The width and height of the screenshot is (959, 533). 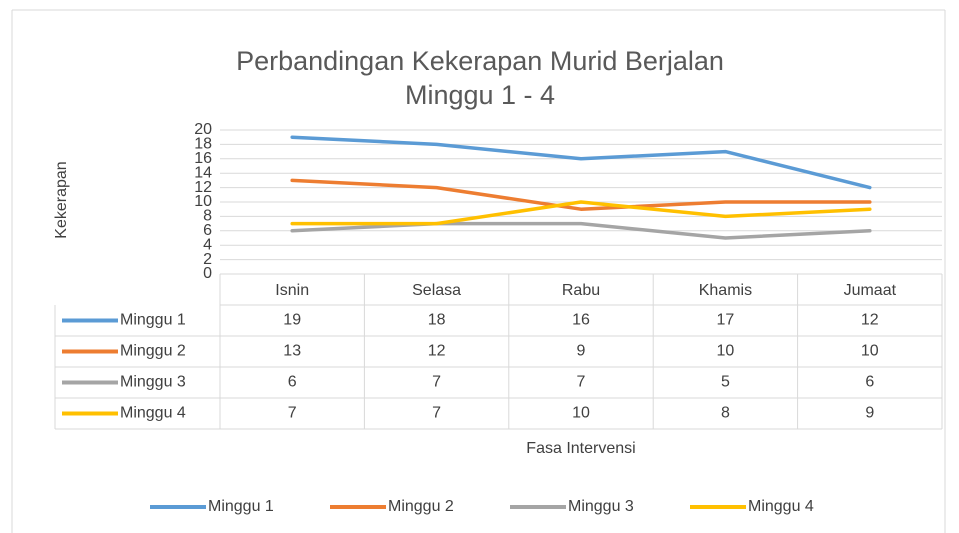 What do you see at coordinates (207, 259) in the screenshot?
I see `y-tick-label: 2` at bounding box center [207, 259].